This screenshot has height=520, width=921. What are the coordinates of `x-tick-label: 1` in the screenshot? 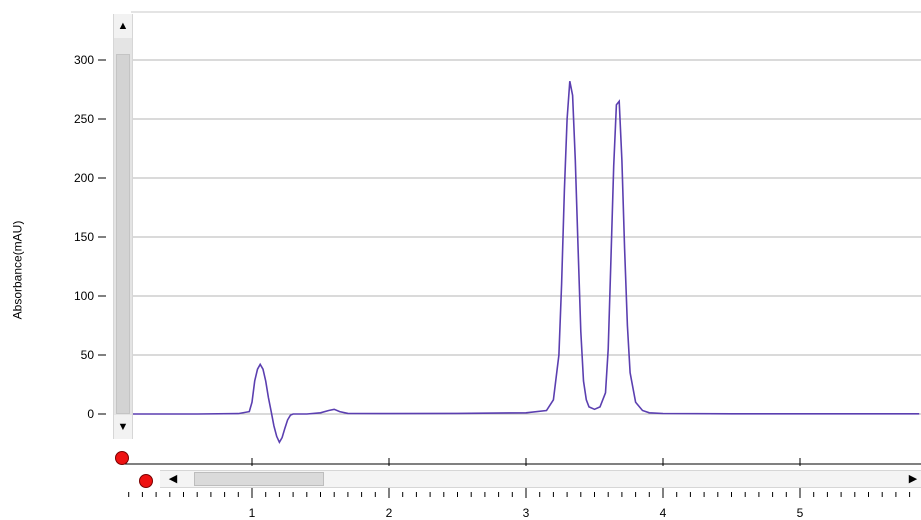 It's located at (252, 513).